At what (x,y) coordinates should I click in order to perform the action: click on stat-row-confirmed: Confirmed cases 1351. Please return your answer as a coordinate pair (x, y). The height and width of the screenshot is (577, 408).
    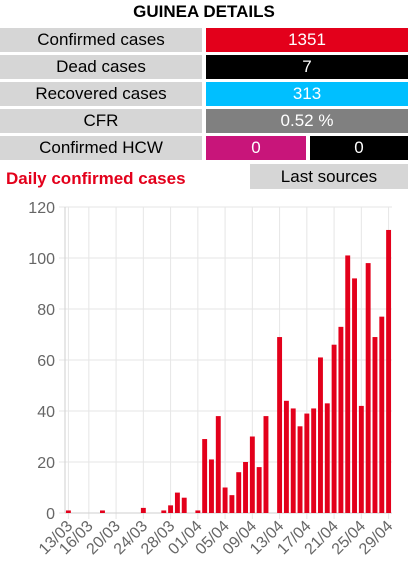
    Looking at the image, I should click on (204, 40).